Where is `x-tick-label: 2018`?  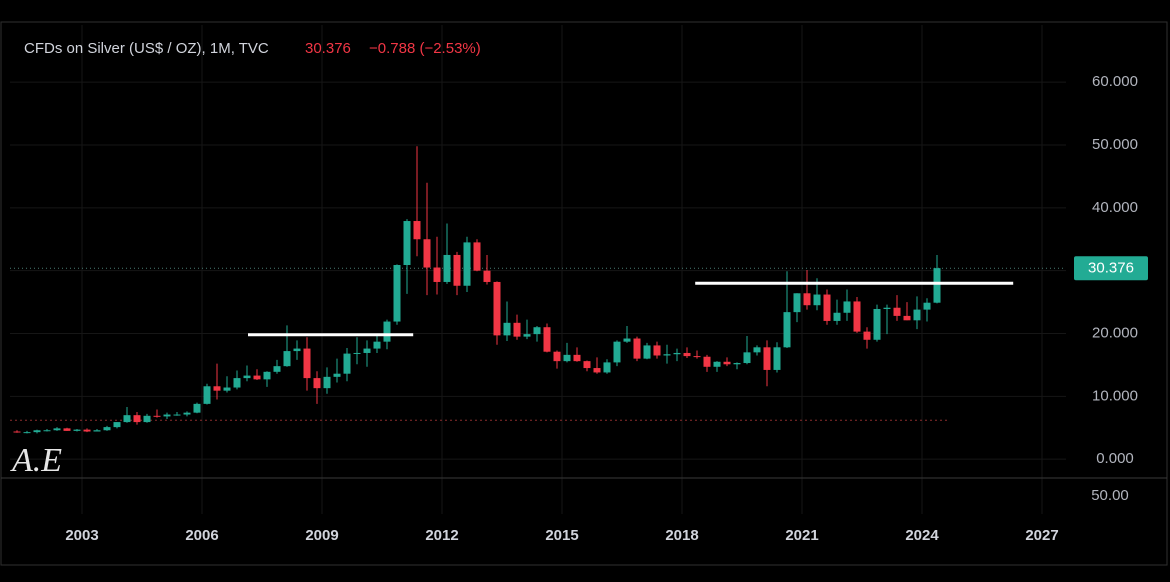 x-tick-label: 2018 is located at coordinates (681, 535).